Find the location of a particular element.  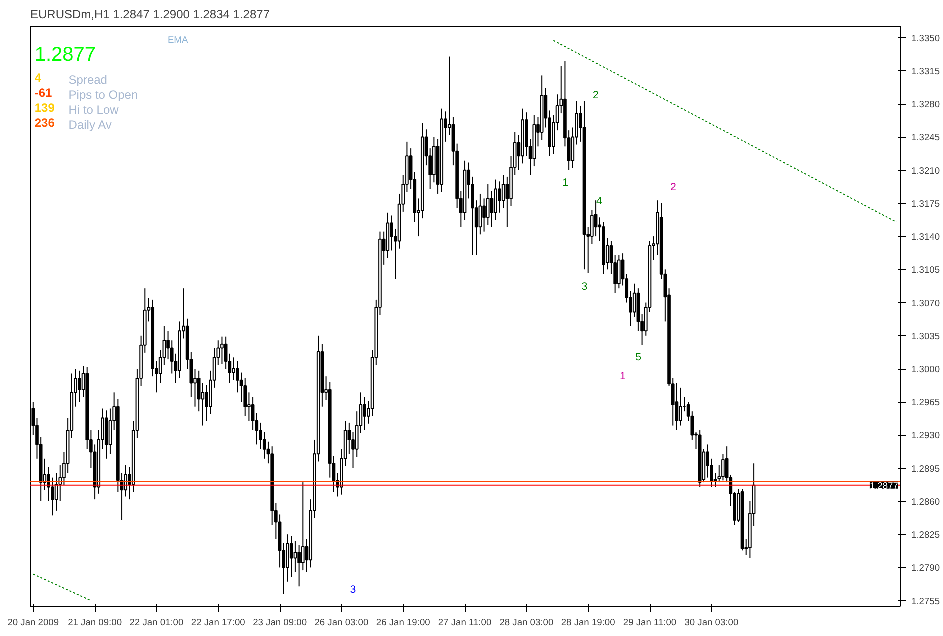

annotation: EMA is located at coordinates (178, 40).